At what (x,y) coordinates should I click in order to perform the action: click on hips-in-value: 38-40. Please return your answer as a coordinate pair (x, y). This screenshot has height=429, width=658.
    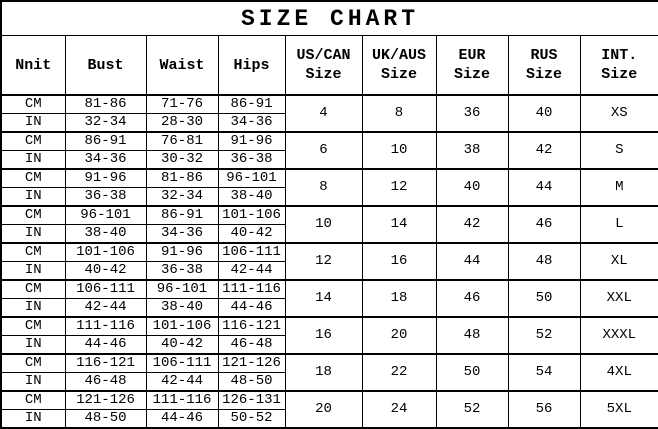
    Looking at the image, I should click on (251, 197).